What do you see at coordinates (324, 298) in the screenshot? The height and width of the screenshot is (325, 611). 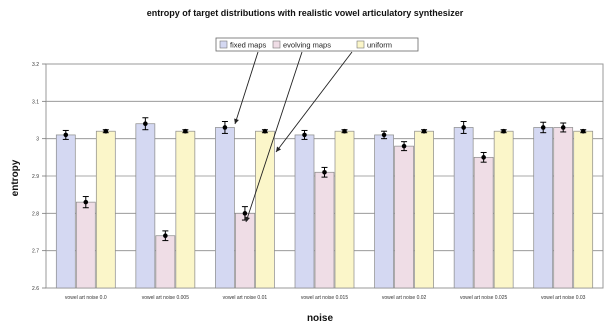 I see `x-tick-label: vowel art noise 0.015` at bounding box center [324, 298].